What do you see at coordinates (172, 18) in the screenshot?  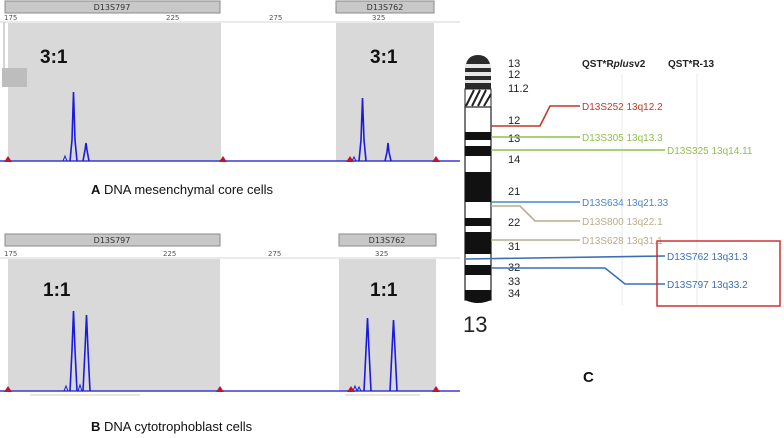 I see `panel-a-tick-225: 225` at bounding box center [172, 18].